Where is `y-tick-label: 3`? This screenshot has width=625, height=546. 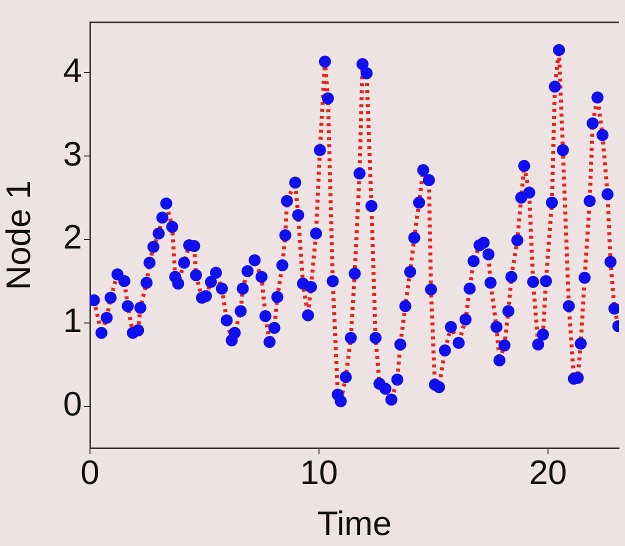
y-tick-label: 3 is located at coordinates (72, 154).